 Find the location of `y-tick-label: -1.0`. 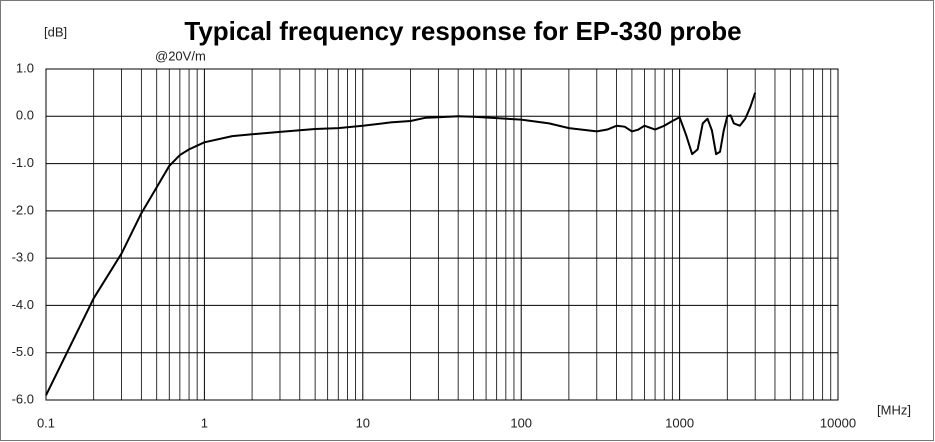

y-tick-label: -1.0 is located at coordinates (23, 162).